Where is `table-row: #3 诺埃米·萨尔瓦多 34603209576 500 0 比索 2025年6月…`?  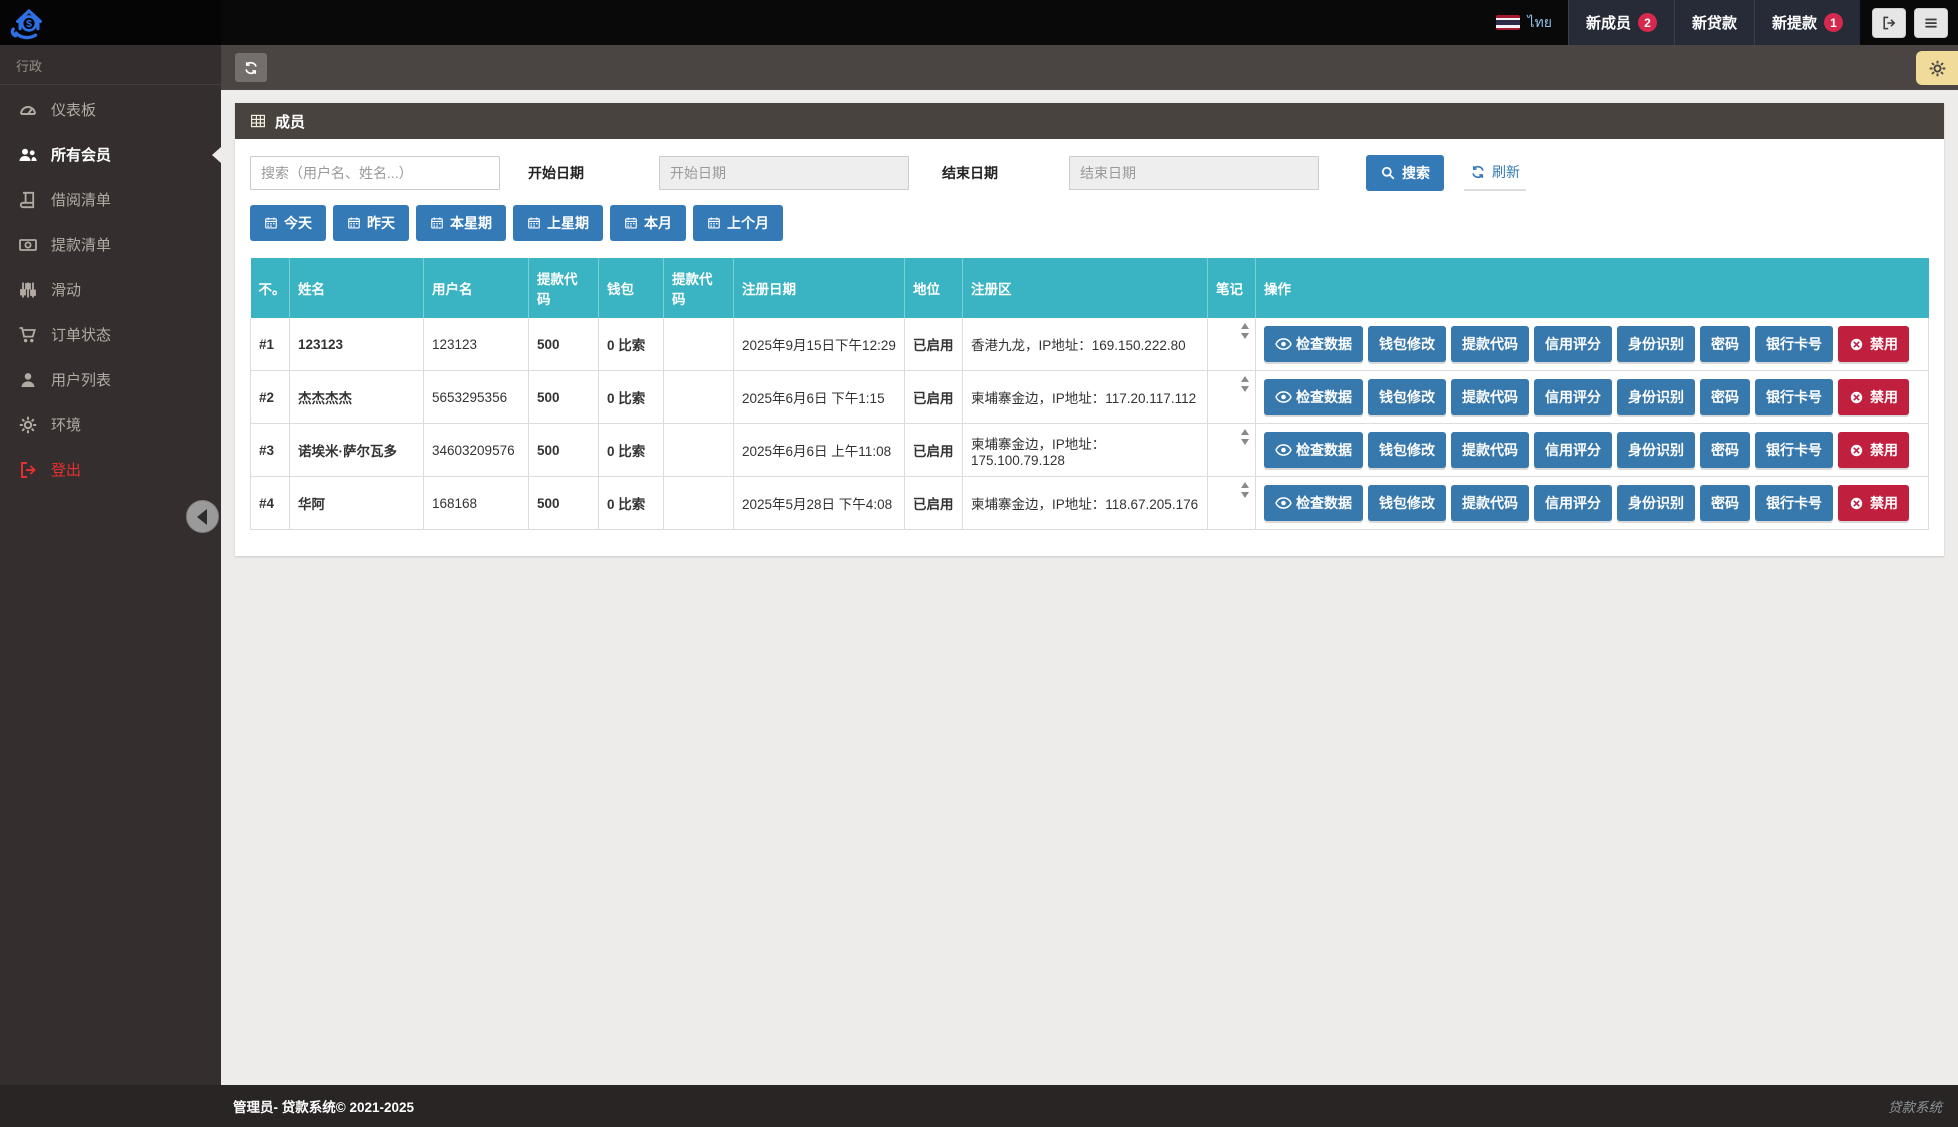 table-row: #3 诺埃米·萨尔瓦多 34603209576 500 0 比索 2025年6月… is located at coordinates (1089, 450).